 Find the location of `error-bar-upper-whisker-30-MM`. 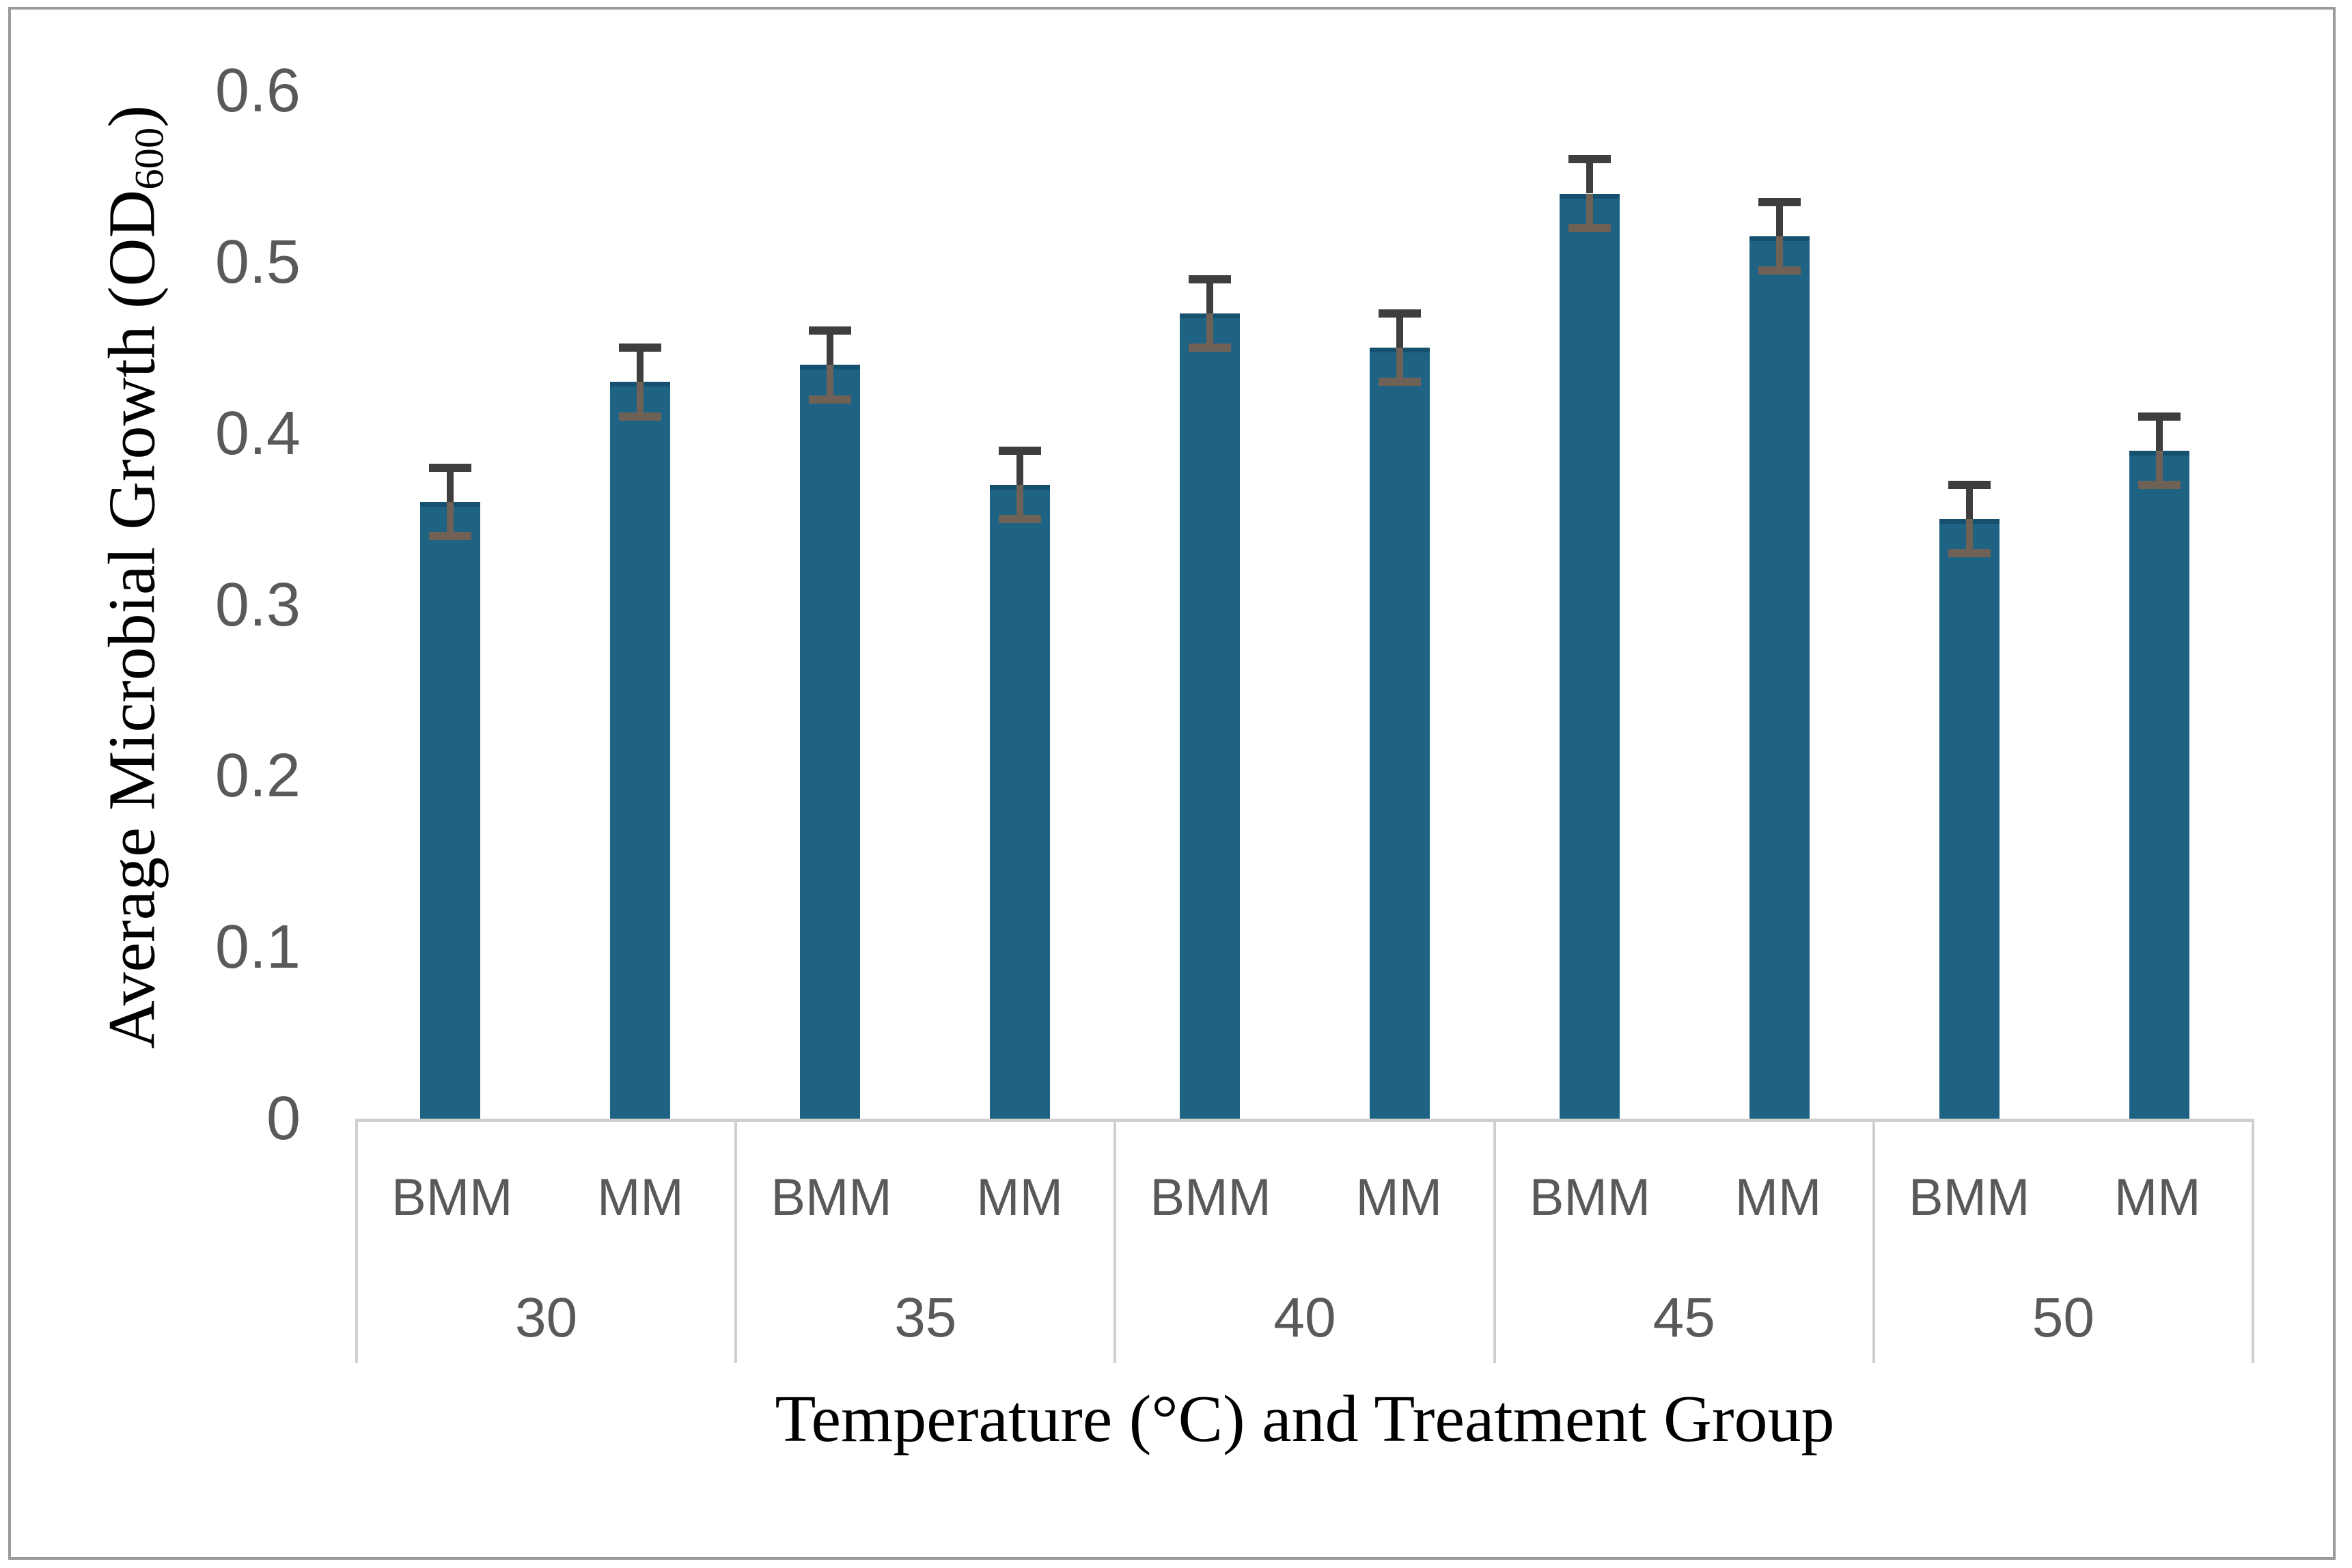

error-bar-upper-whisker-30-MM is located at coordinates (640, 365).